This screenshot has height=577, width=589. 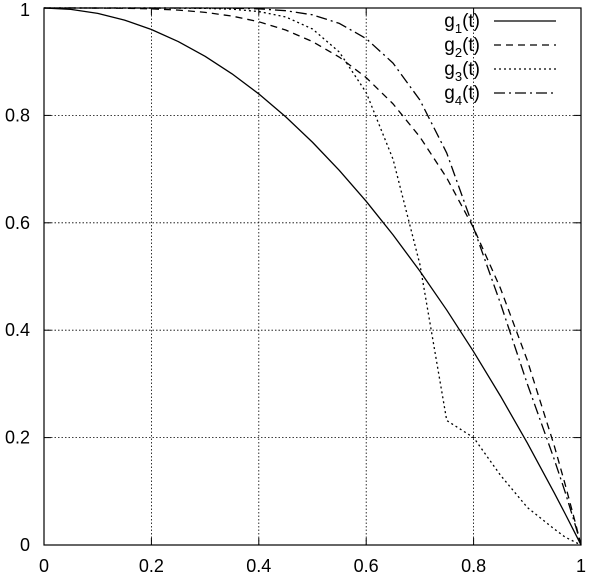 I want to click on x-tick-label: 0.8, so click(x=473, y=566).